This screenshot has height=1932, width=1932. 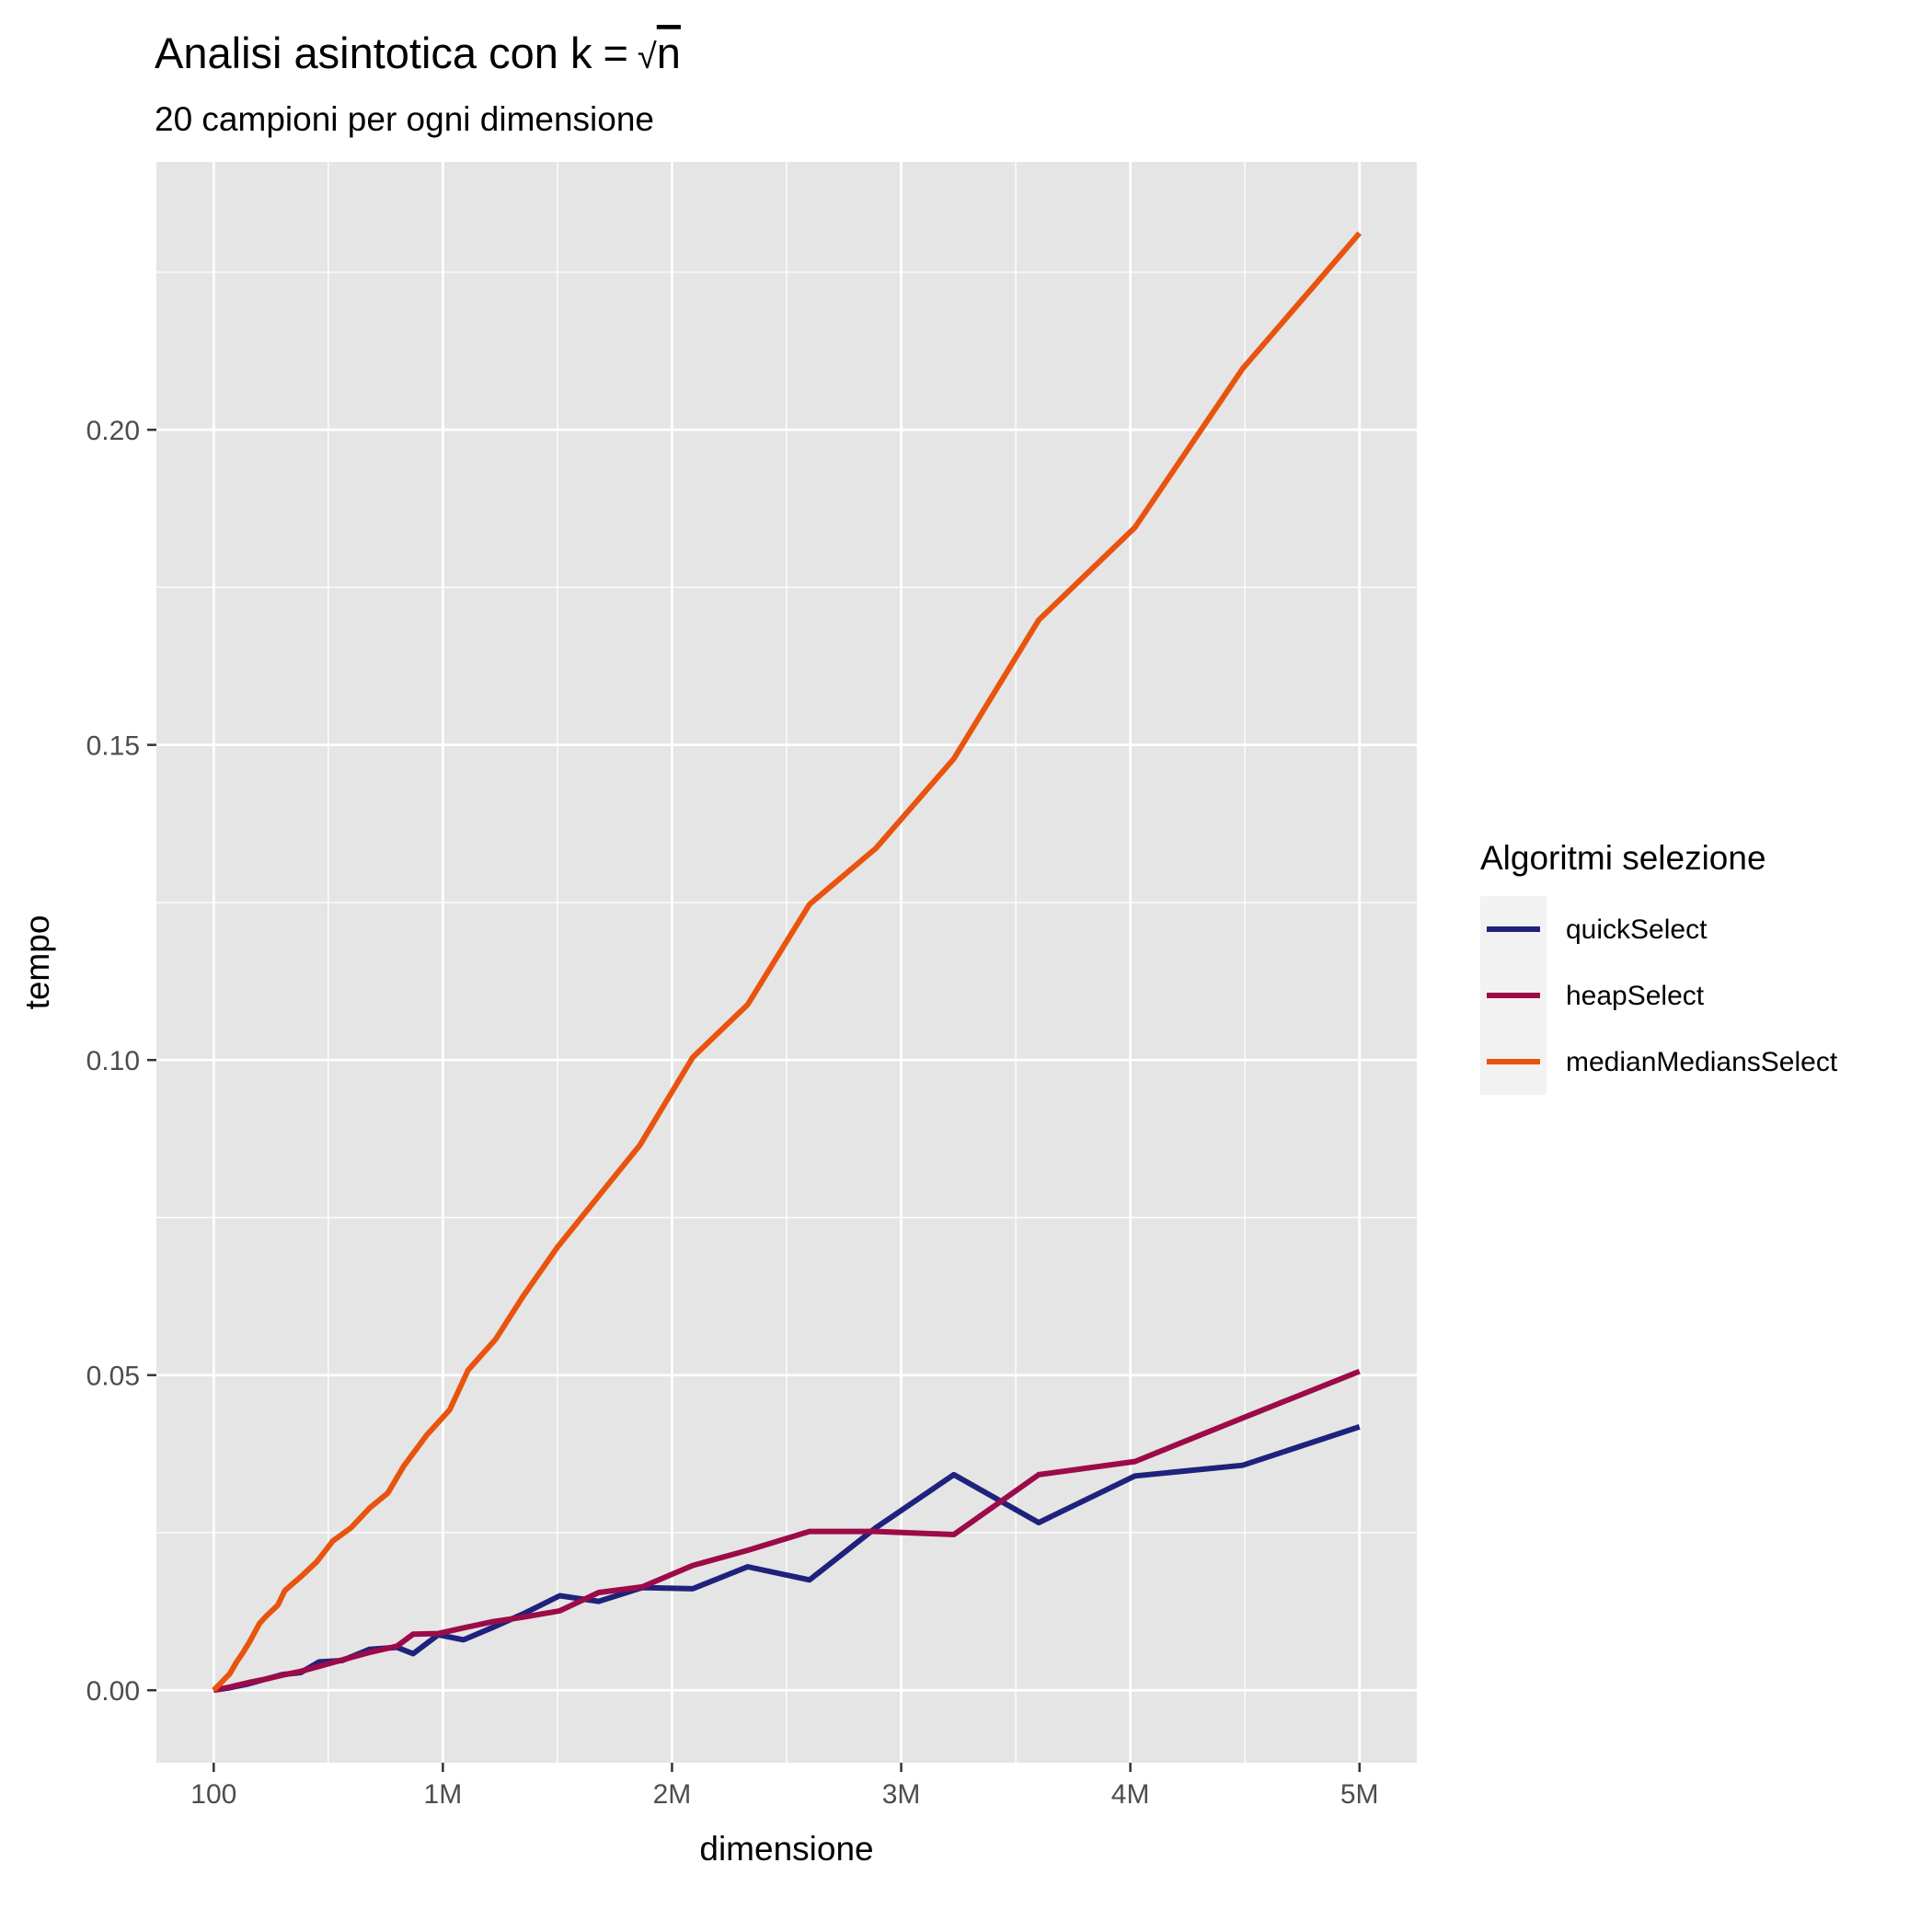 I want to click on y-axis: 0.00 0.05 0.10 0.15 0.20, so click(x=121, y=1061).